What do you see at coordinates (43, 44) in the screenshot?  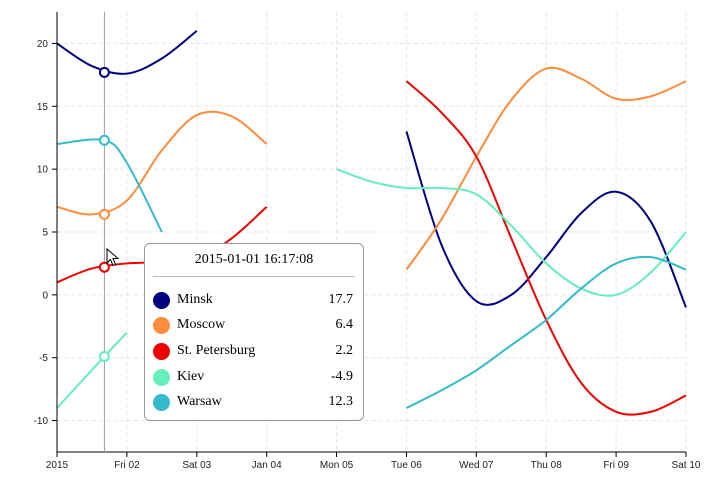 I see `y-tick-label: 20` at bounding box center [43, 44].